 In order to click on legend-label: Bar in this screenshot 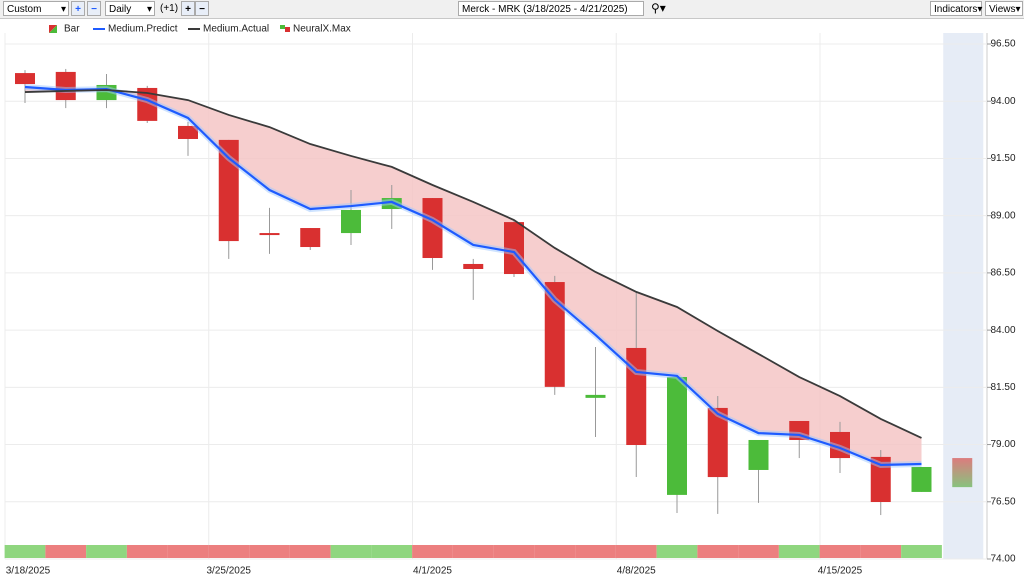, I will do `click(72, 29)`.